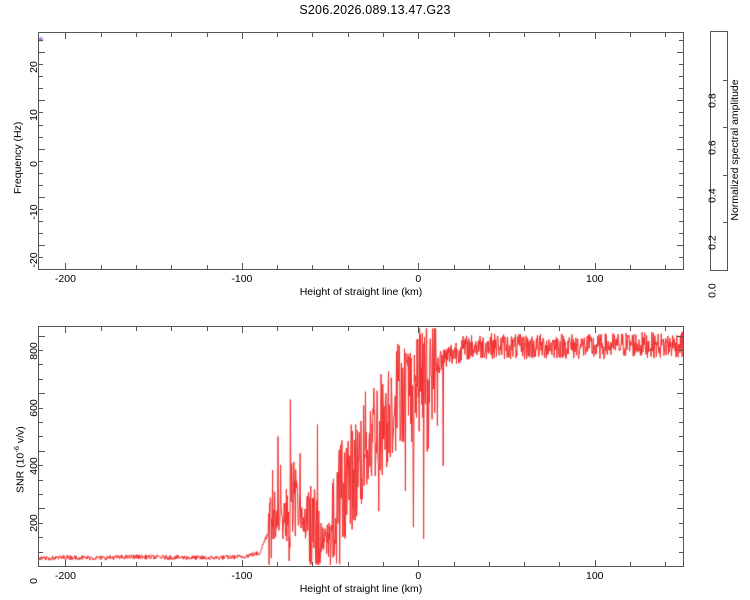 This screenshot has width=750, height=600. Describe the element at coordinates (595, 279) in the screenshot. I see `x-tick-label: 100` at that location.